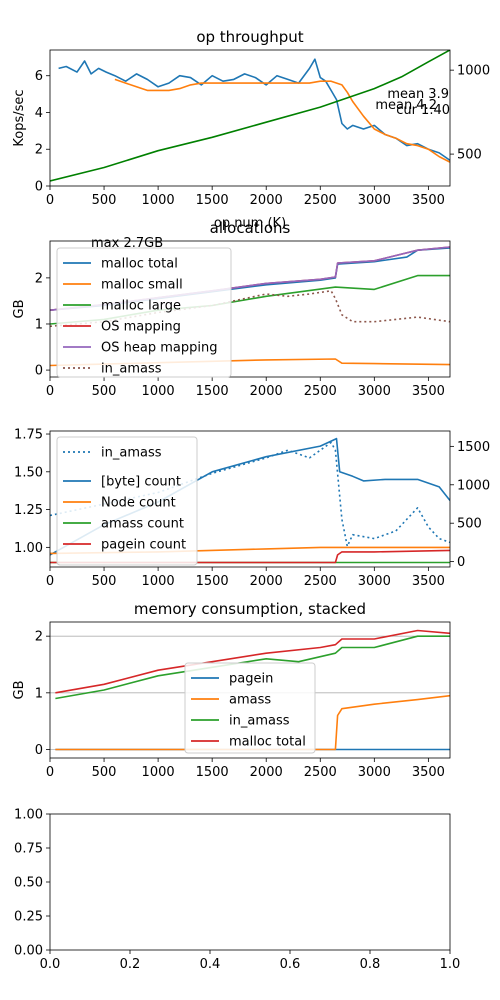 Image resolution: width=500 pixels, height=1000 pixels. Describe the element at coordinates (473, 447) in the screenshot. I see `y2-tick-label: 1500` at that location.